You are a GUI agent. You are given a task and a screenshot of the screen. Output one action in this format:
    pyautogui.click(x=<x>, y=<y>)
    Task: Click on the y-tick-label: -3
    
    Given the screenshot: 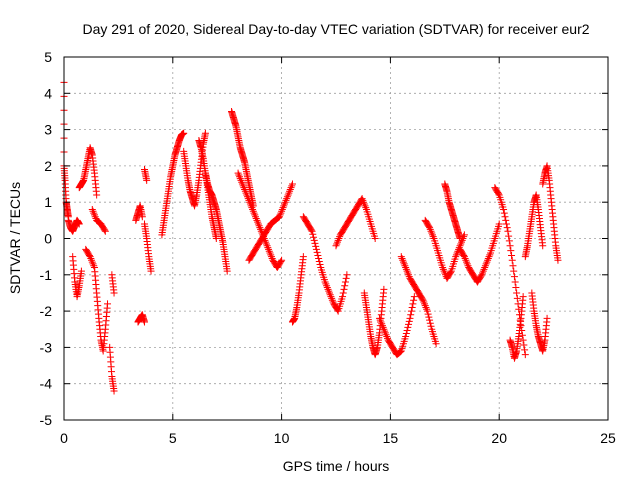 What is the action you would take?
    pyautogui.click(x=46, y=347)
    